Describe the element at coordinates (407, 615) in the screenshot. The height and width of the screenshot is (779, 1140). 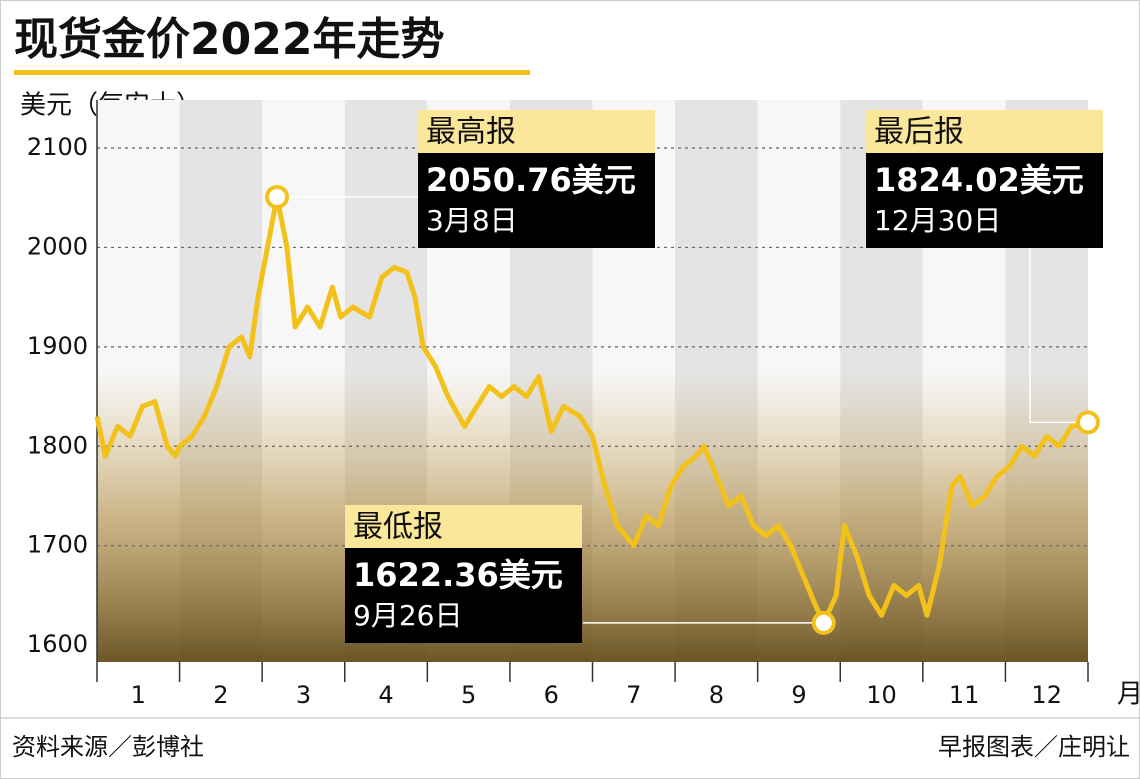
I see `callout-date: 9月26日` at that location.